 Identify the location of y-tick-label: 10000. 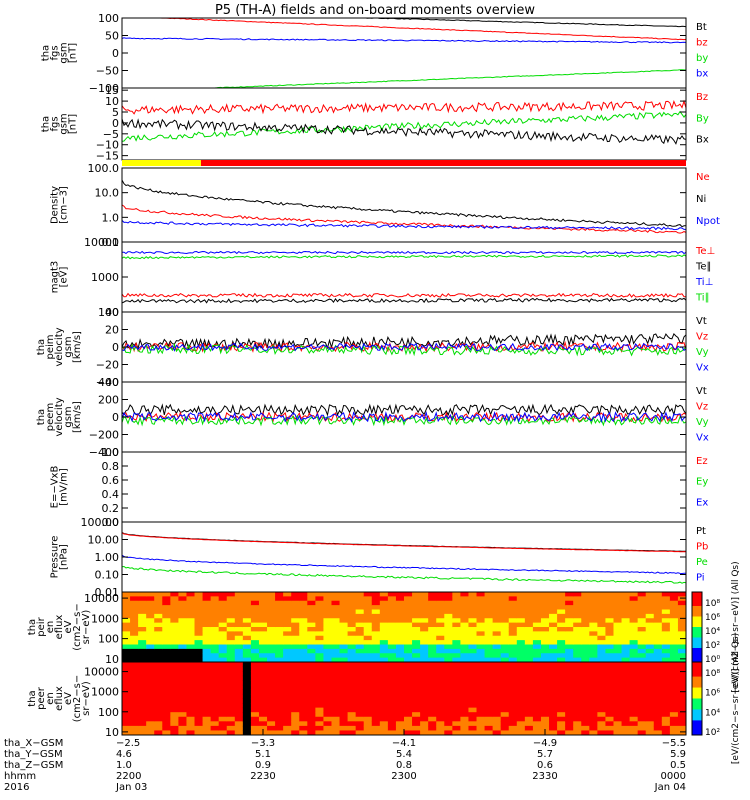
(101, 672).